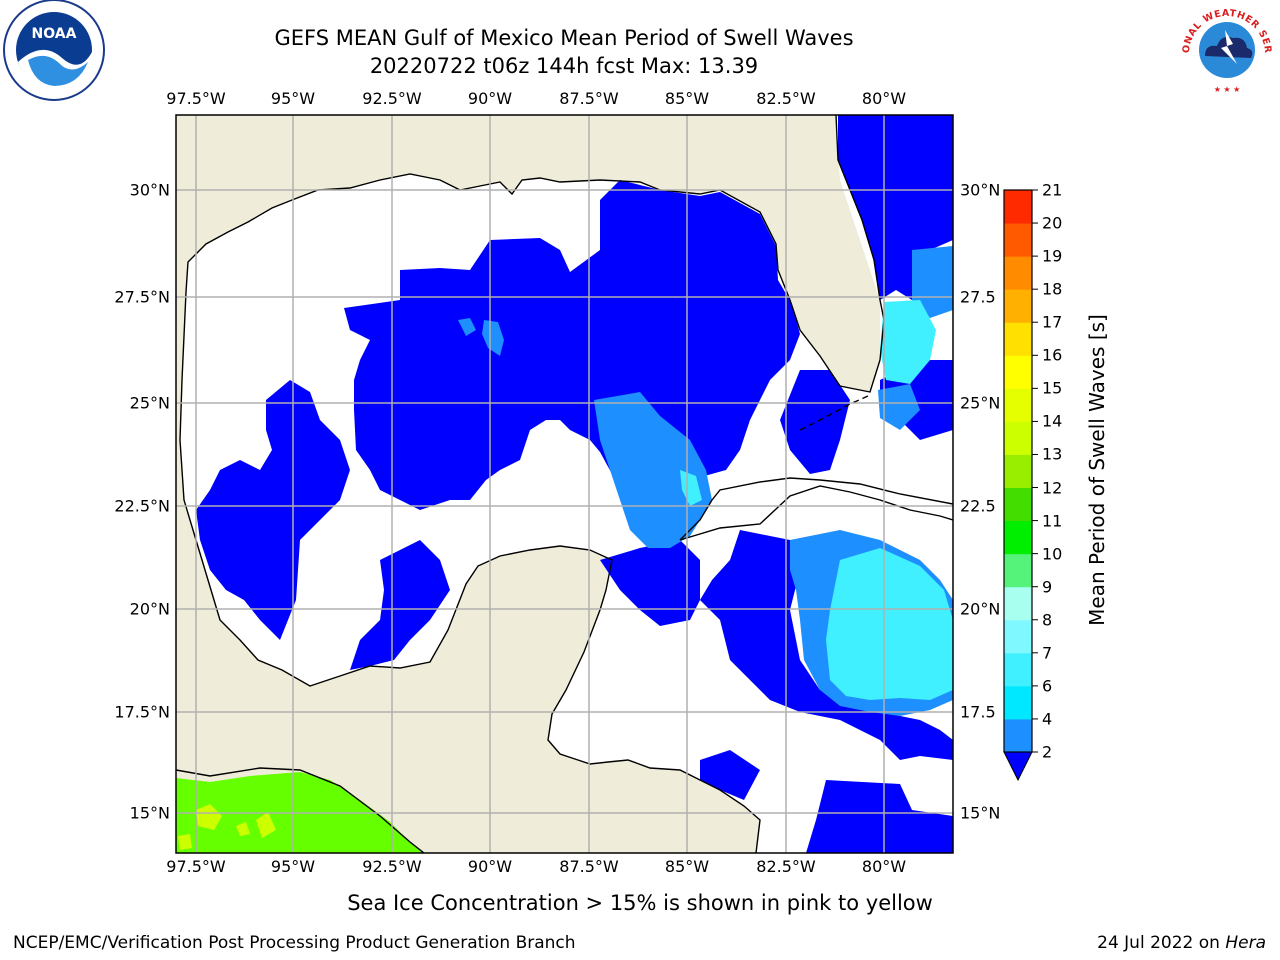 The width and height of the screenshot is (1280, 960). Describe the element at coordinates (980, 813) in the screenshot. I see `lat-tick-right: 15°N` at that location.